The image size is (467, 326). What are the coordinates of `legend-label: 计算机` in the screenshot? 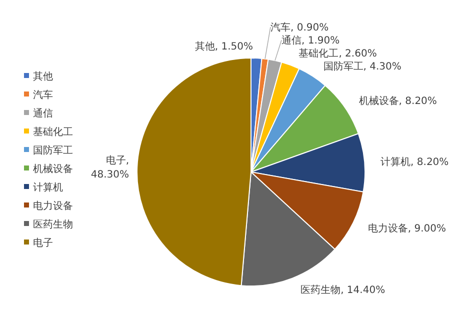 It's located at (48, 188).